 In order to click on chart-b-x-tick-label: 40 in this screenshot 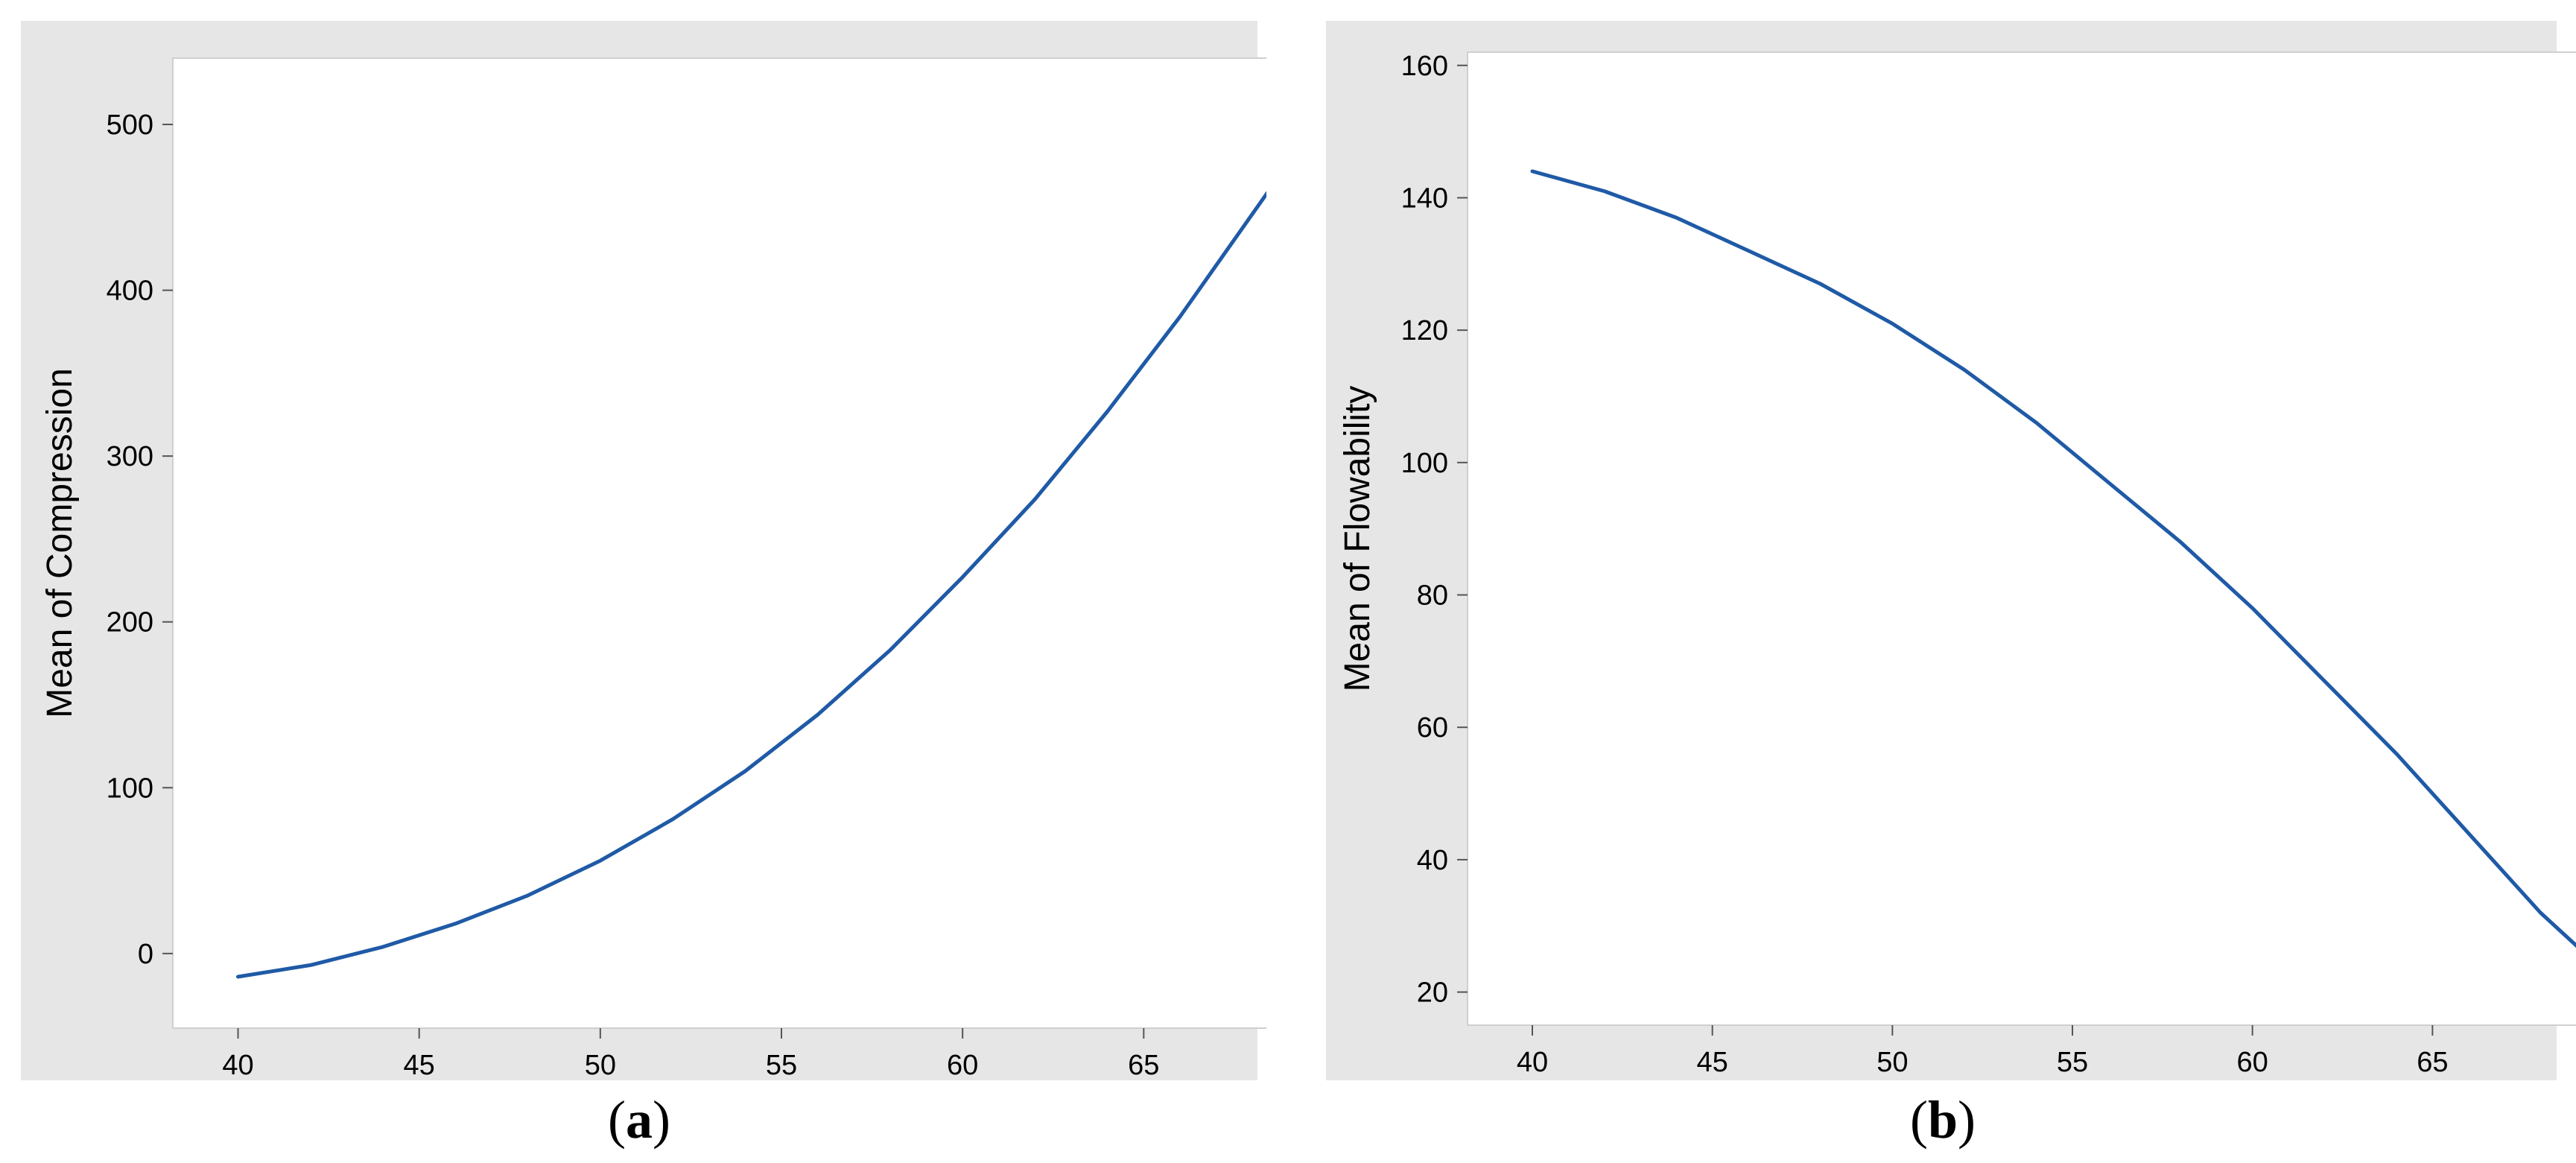, I will do `click(1532, 1062)`.